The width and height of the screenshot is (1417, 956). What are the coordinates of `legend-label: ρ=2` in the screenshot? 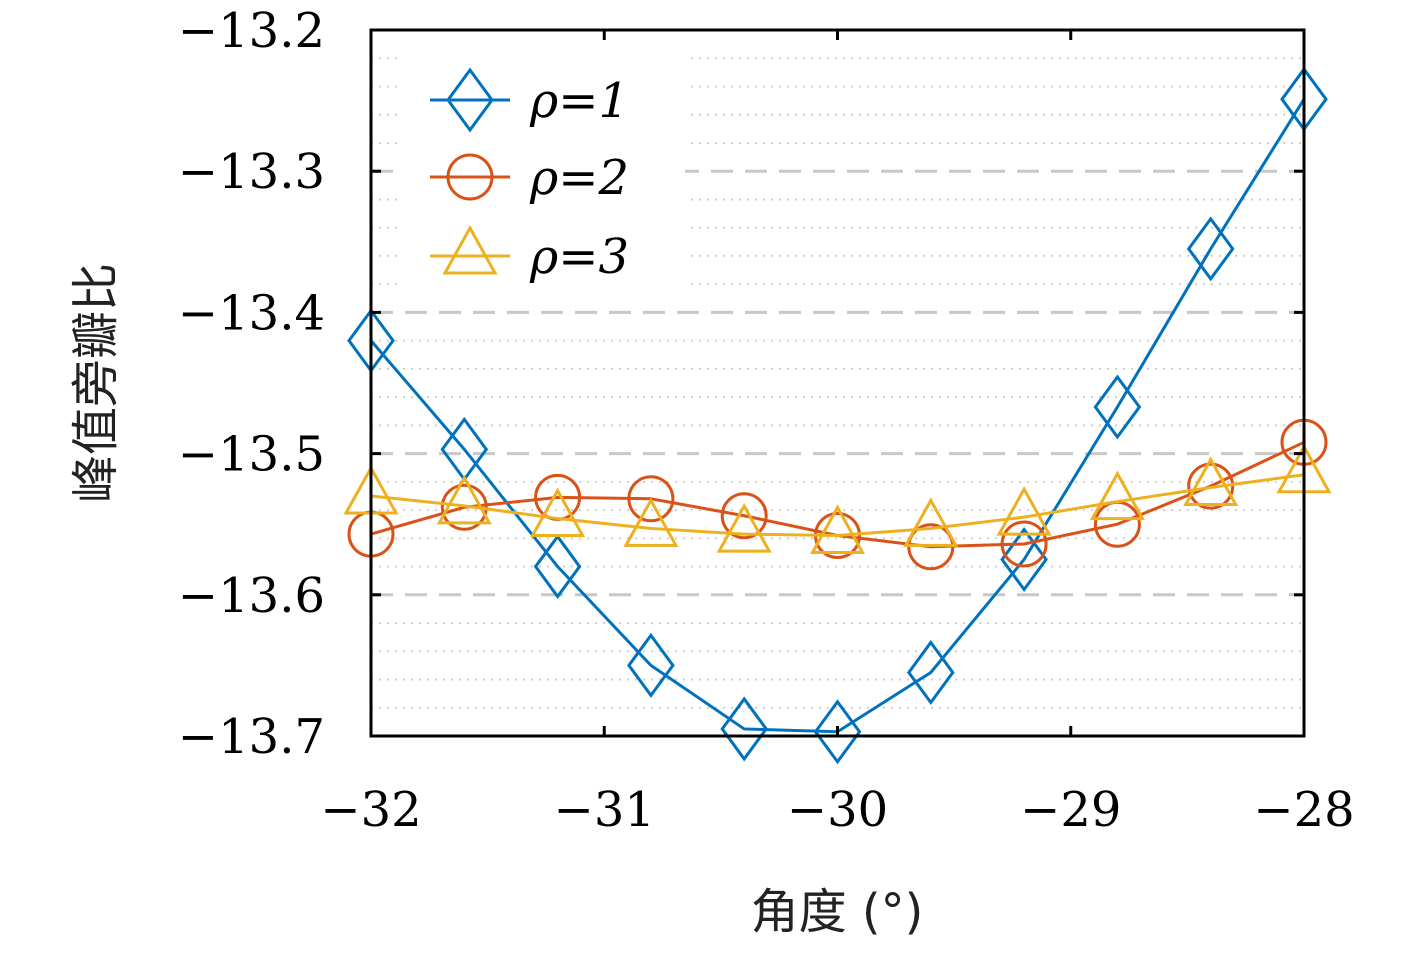 It's located at (579, 178).